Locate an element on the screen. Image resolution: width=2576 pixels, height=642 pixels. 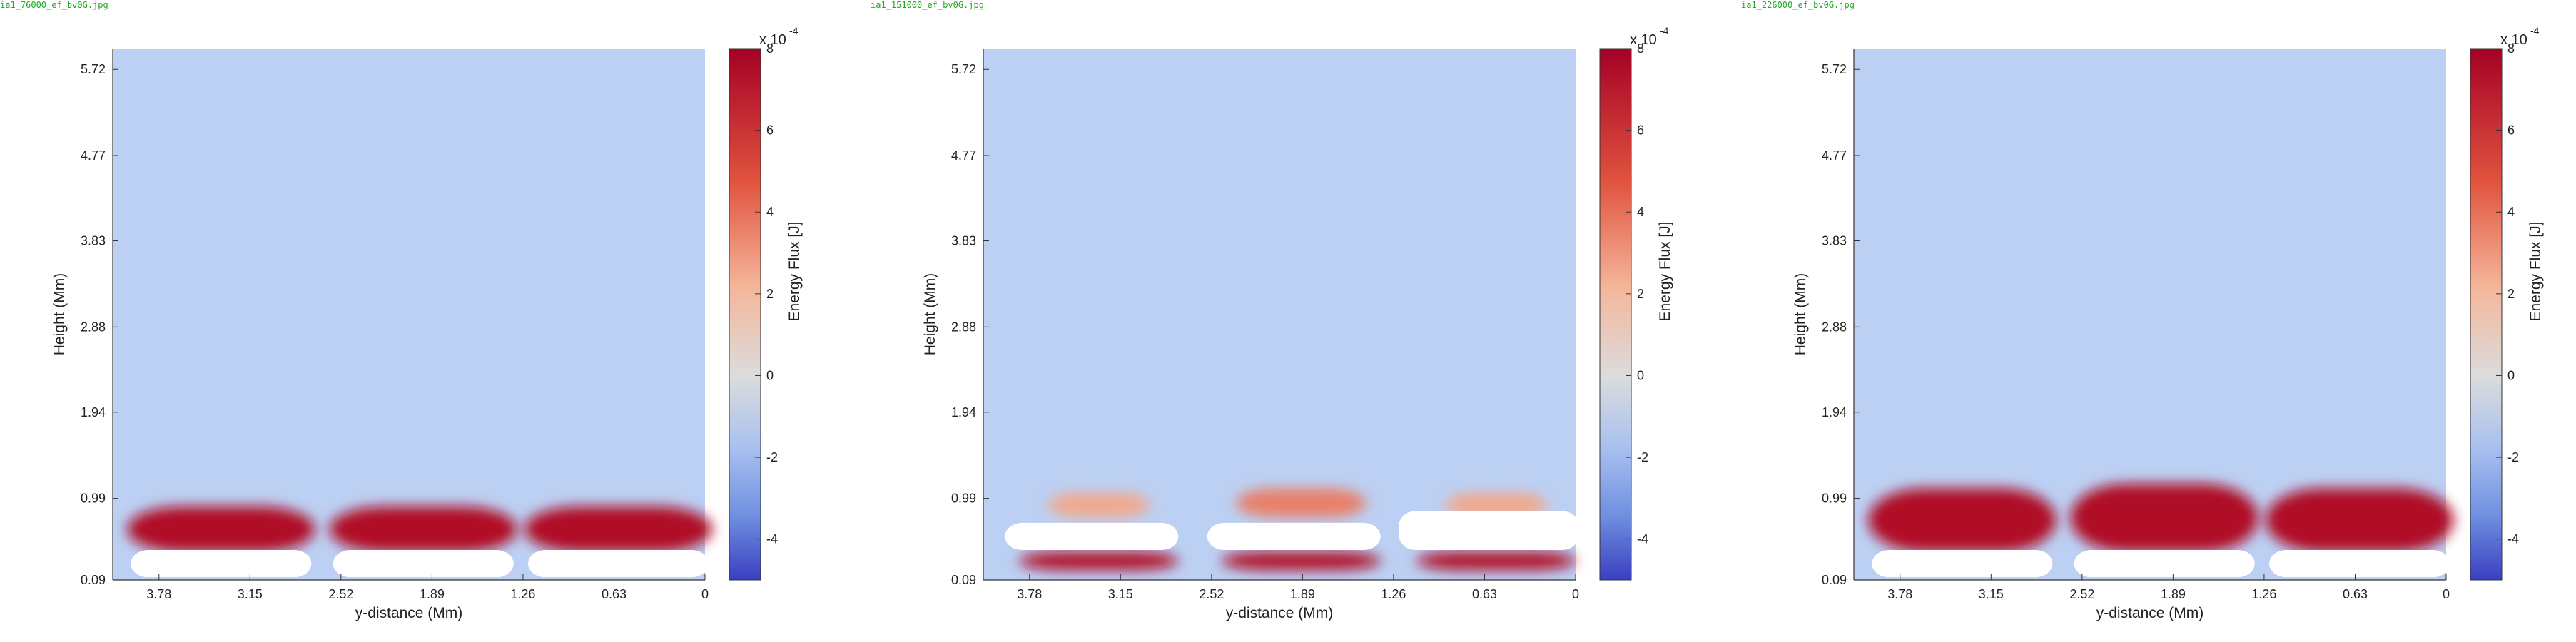
panel-file-label: ia1_151000_ef_bv0G.jpg is located at coordinates (928, 5).